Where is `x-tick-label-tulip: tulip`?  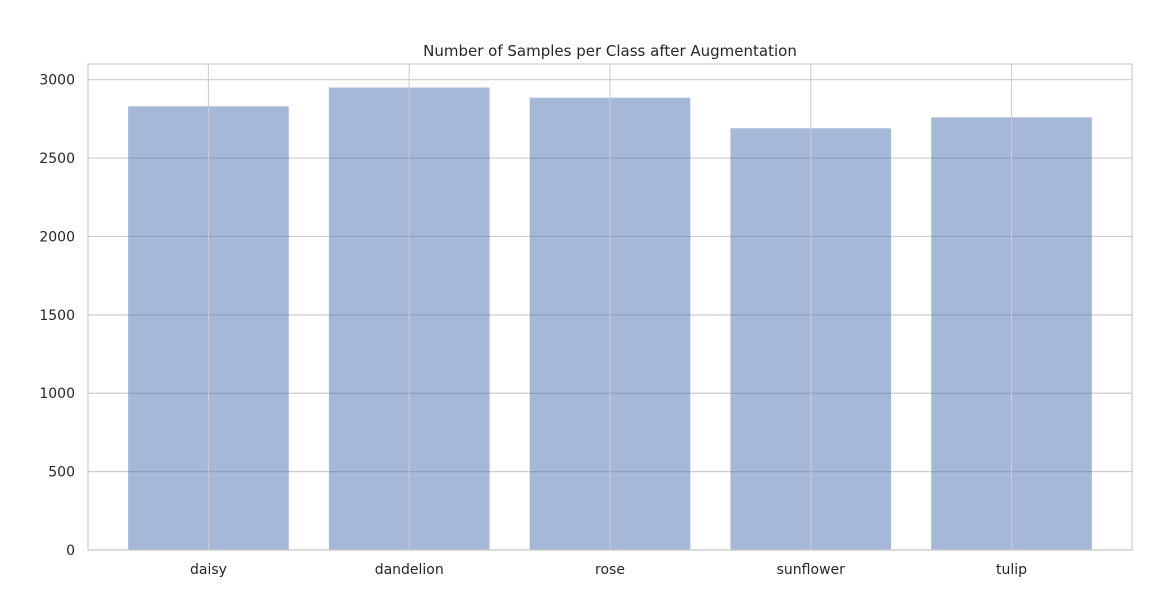 x-tick-label-tulip: tulip is located at coordinates (1011, 570).